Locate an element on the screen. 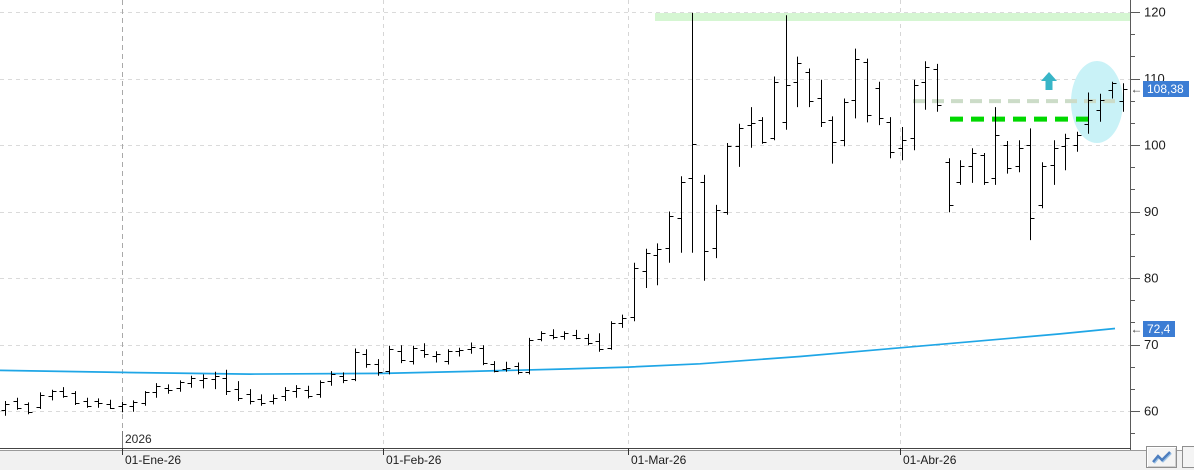  chart-mode-button is located at coordinates (1161, 457).